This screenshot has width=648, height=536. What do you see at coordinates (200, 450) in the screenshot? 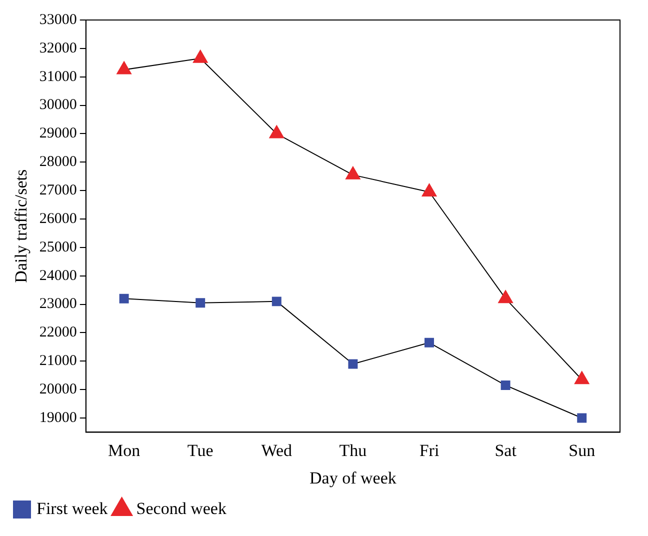
I see `x-tick-label: Tue` at bounding box center [200, 450].